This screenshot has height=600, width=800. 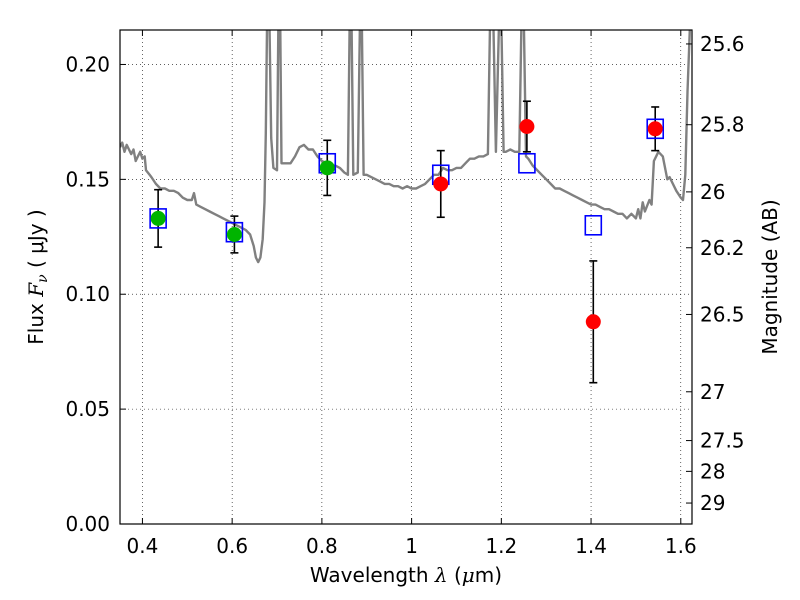 What do you see at coordinates (591, 546) in the screenshot?
I see `x-tick-label: 1.4` at bounding box center [591, 546].